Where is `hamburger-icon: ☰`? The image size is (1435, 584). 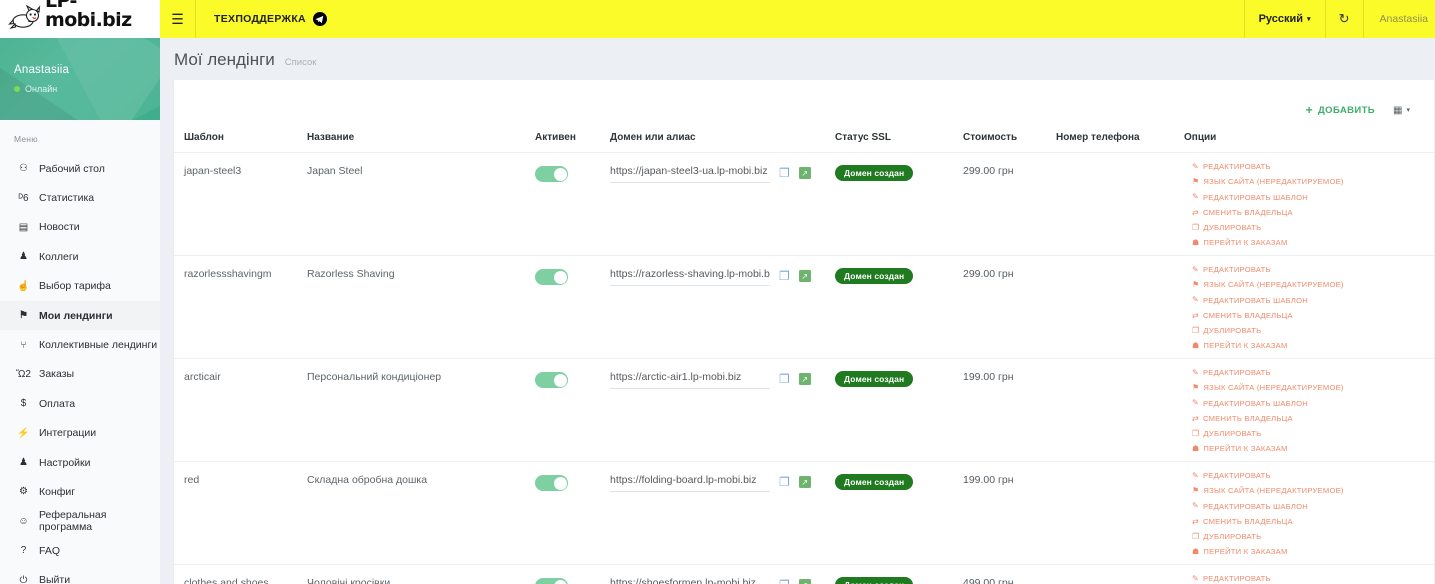 hamburger-icon: ☰ is located at coordinates (178, 19).